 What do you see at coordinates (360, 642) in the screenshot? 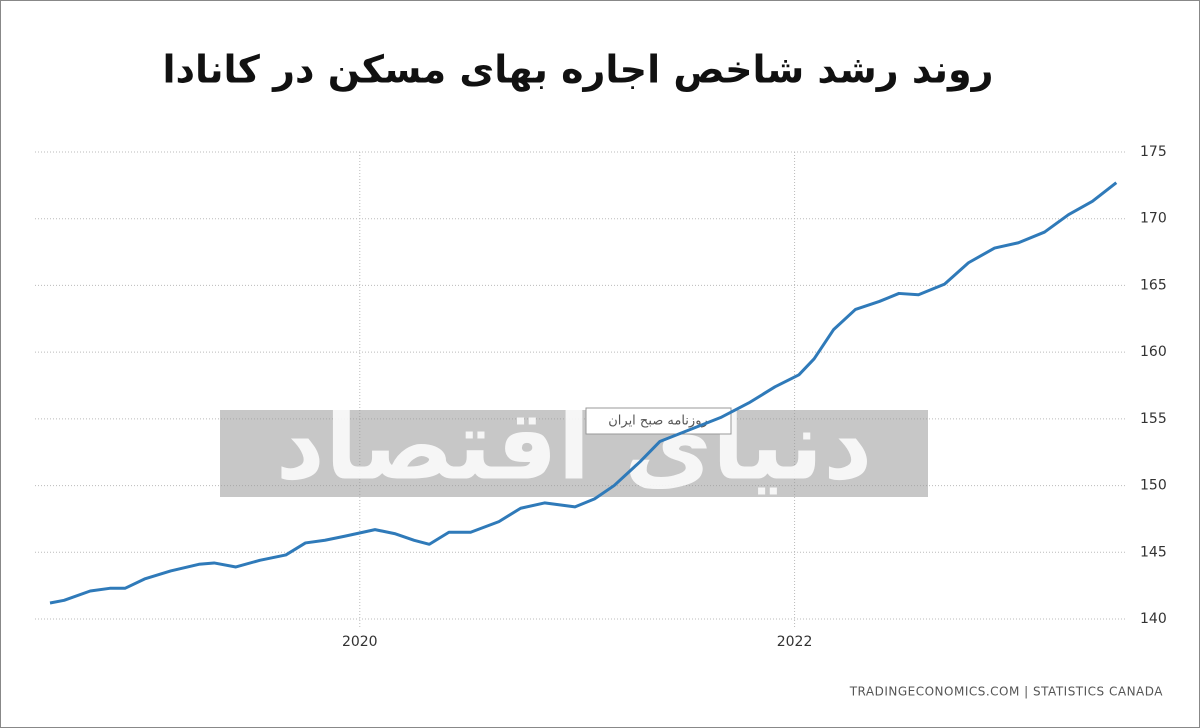
I see `x-tick-label: 2020` at bounding box center [360, 642].